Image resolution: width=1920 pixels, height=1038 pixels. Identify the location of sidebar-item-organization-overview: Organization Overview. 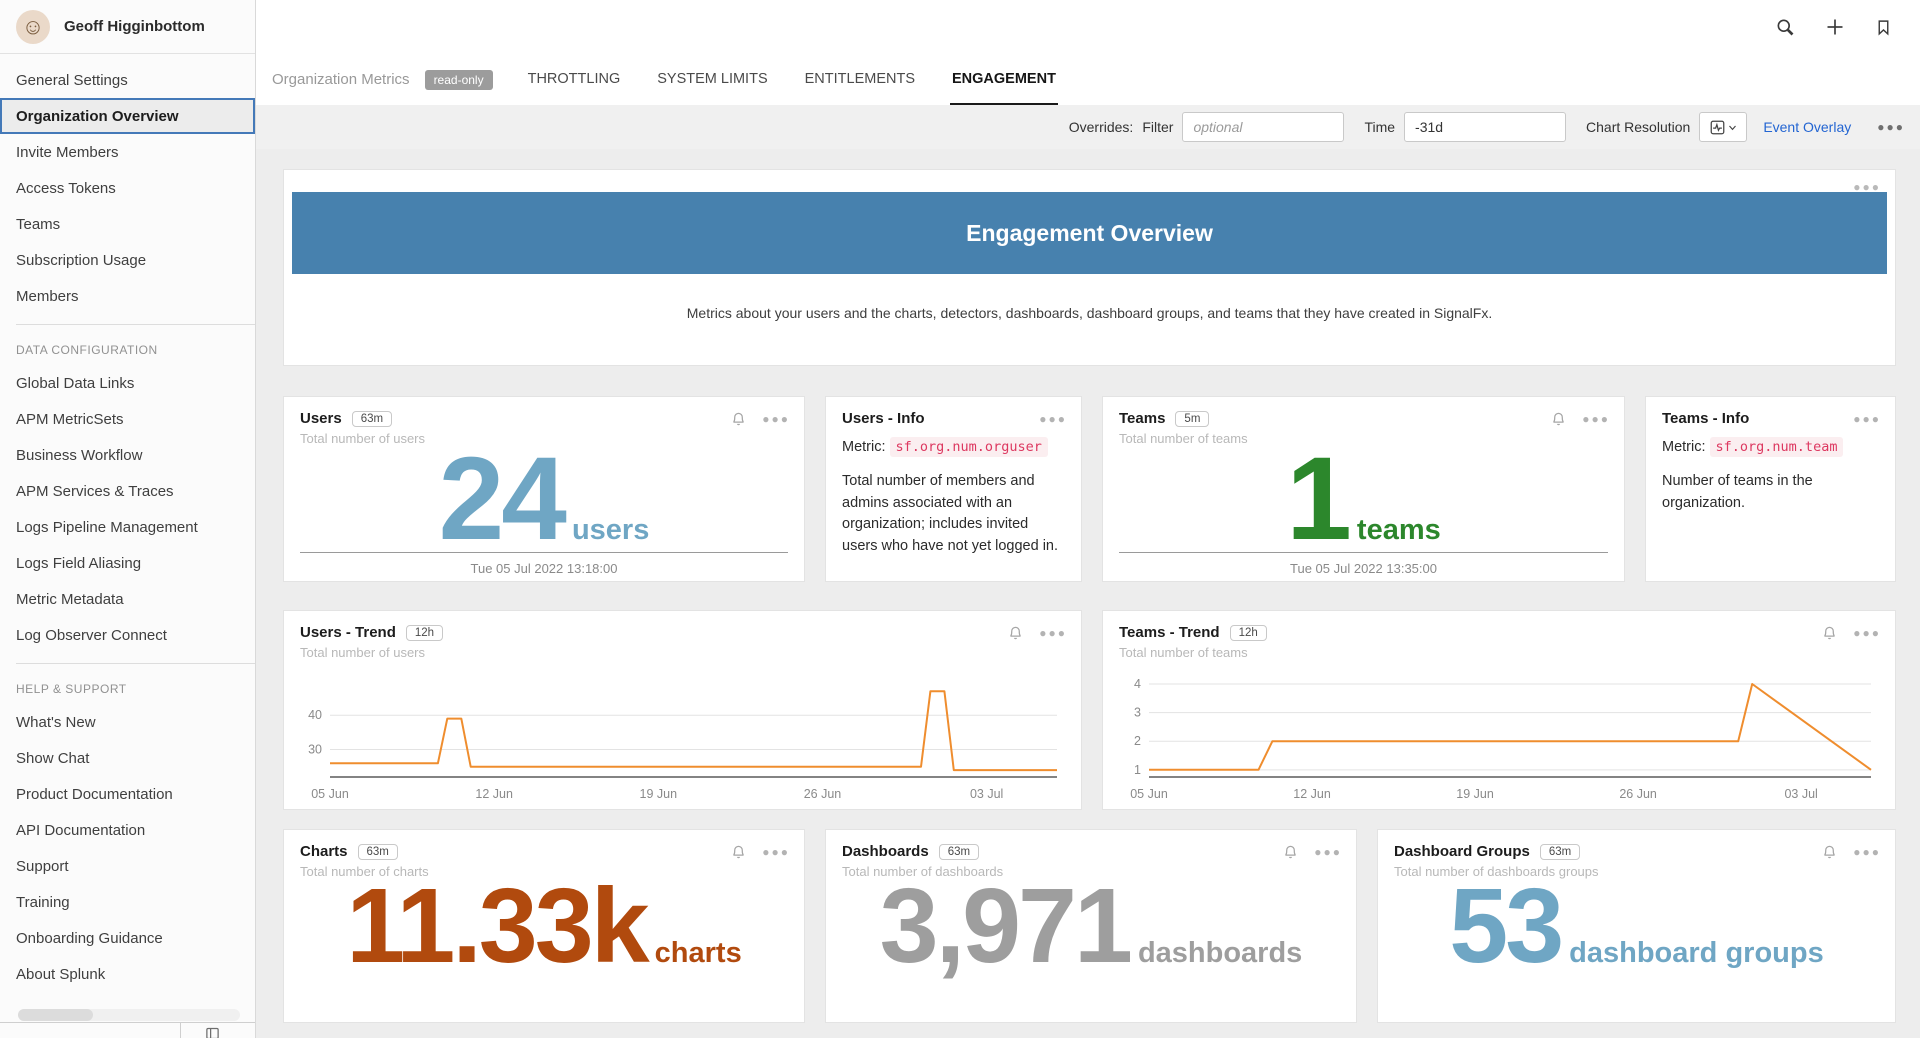
(127, 116).